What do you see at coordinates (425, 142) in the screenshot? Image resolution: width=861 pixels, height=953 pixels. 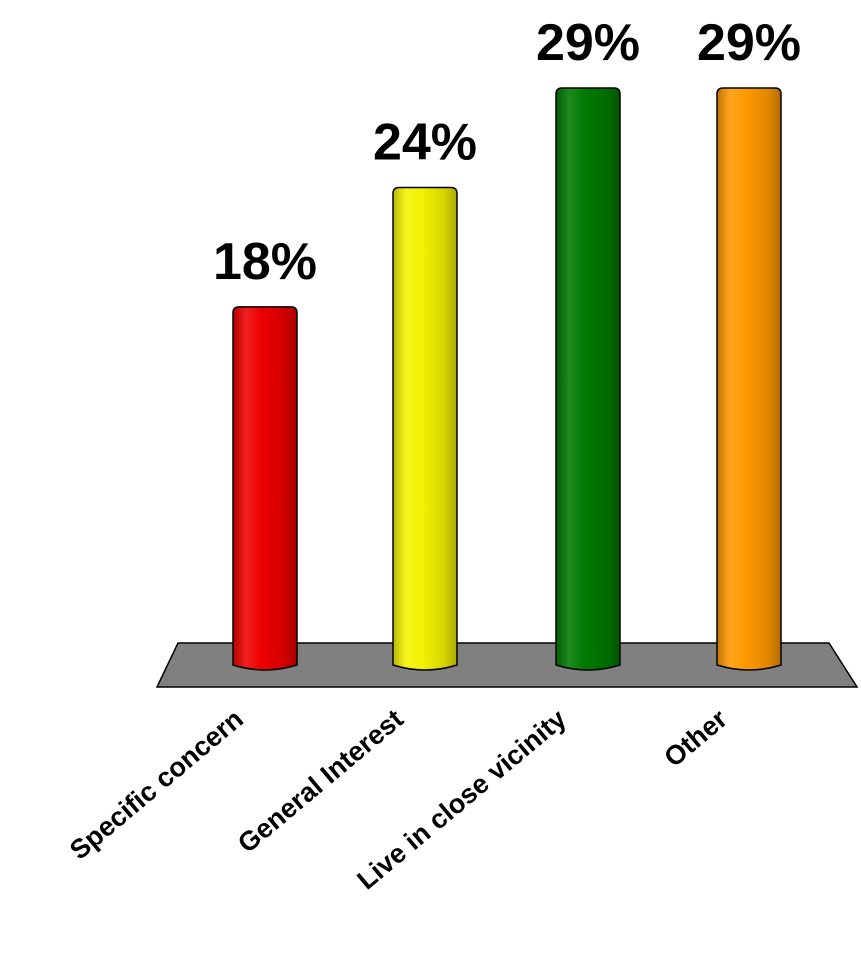 I see `value-label: 24%` at bounding box center [425, 142].